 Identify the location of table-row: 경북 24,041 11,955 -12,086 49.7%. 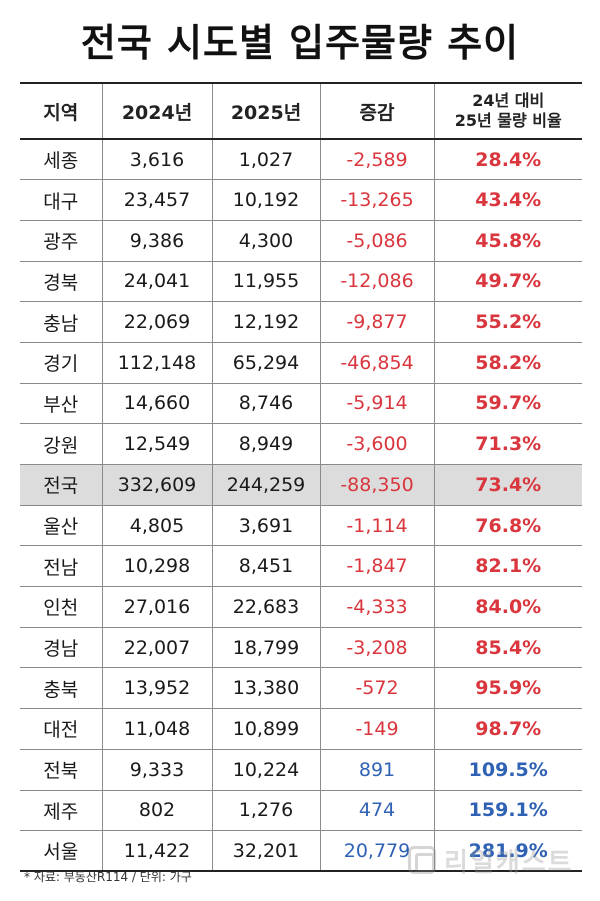
(301, 281).